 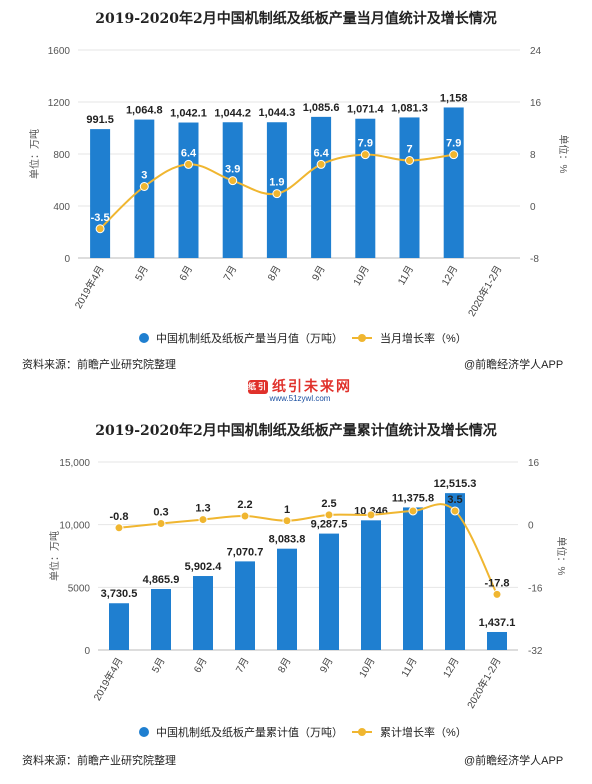 I want to click on y-tick-right: -32, so click(x=535, y=651).